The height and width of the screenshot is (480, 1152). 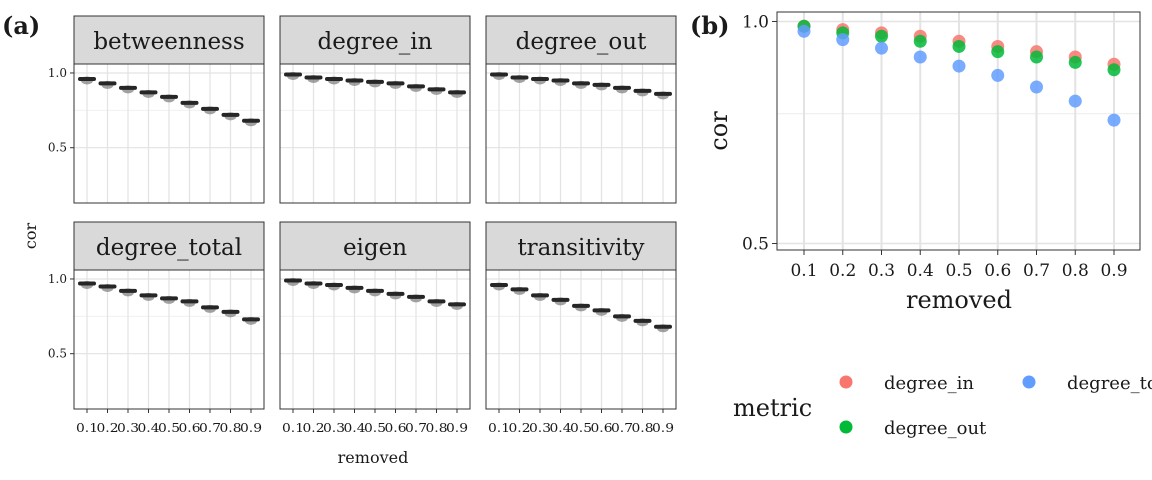 I want to click on facet-strip-label: degree_total, so click(x=169, y=248).